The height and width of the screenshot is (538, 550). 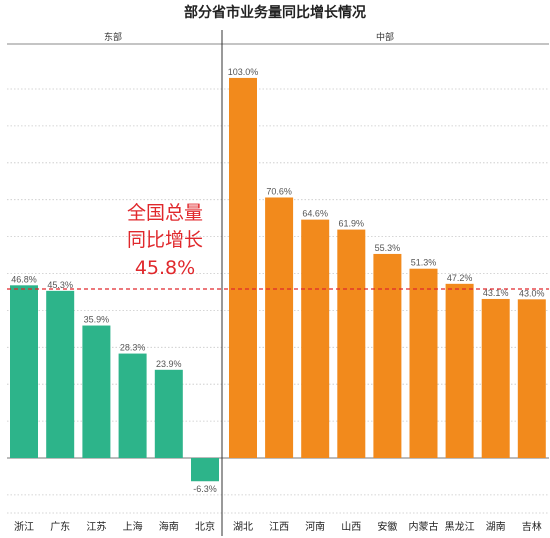 I want to click on value-label: 70.6%, so click(x=279, y=191).